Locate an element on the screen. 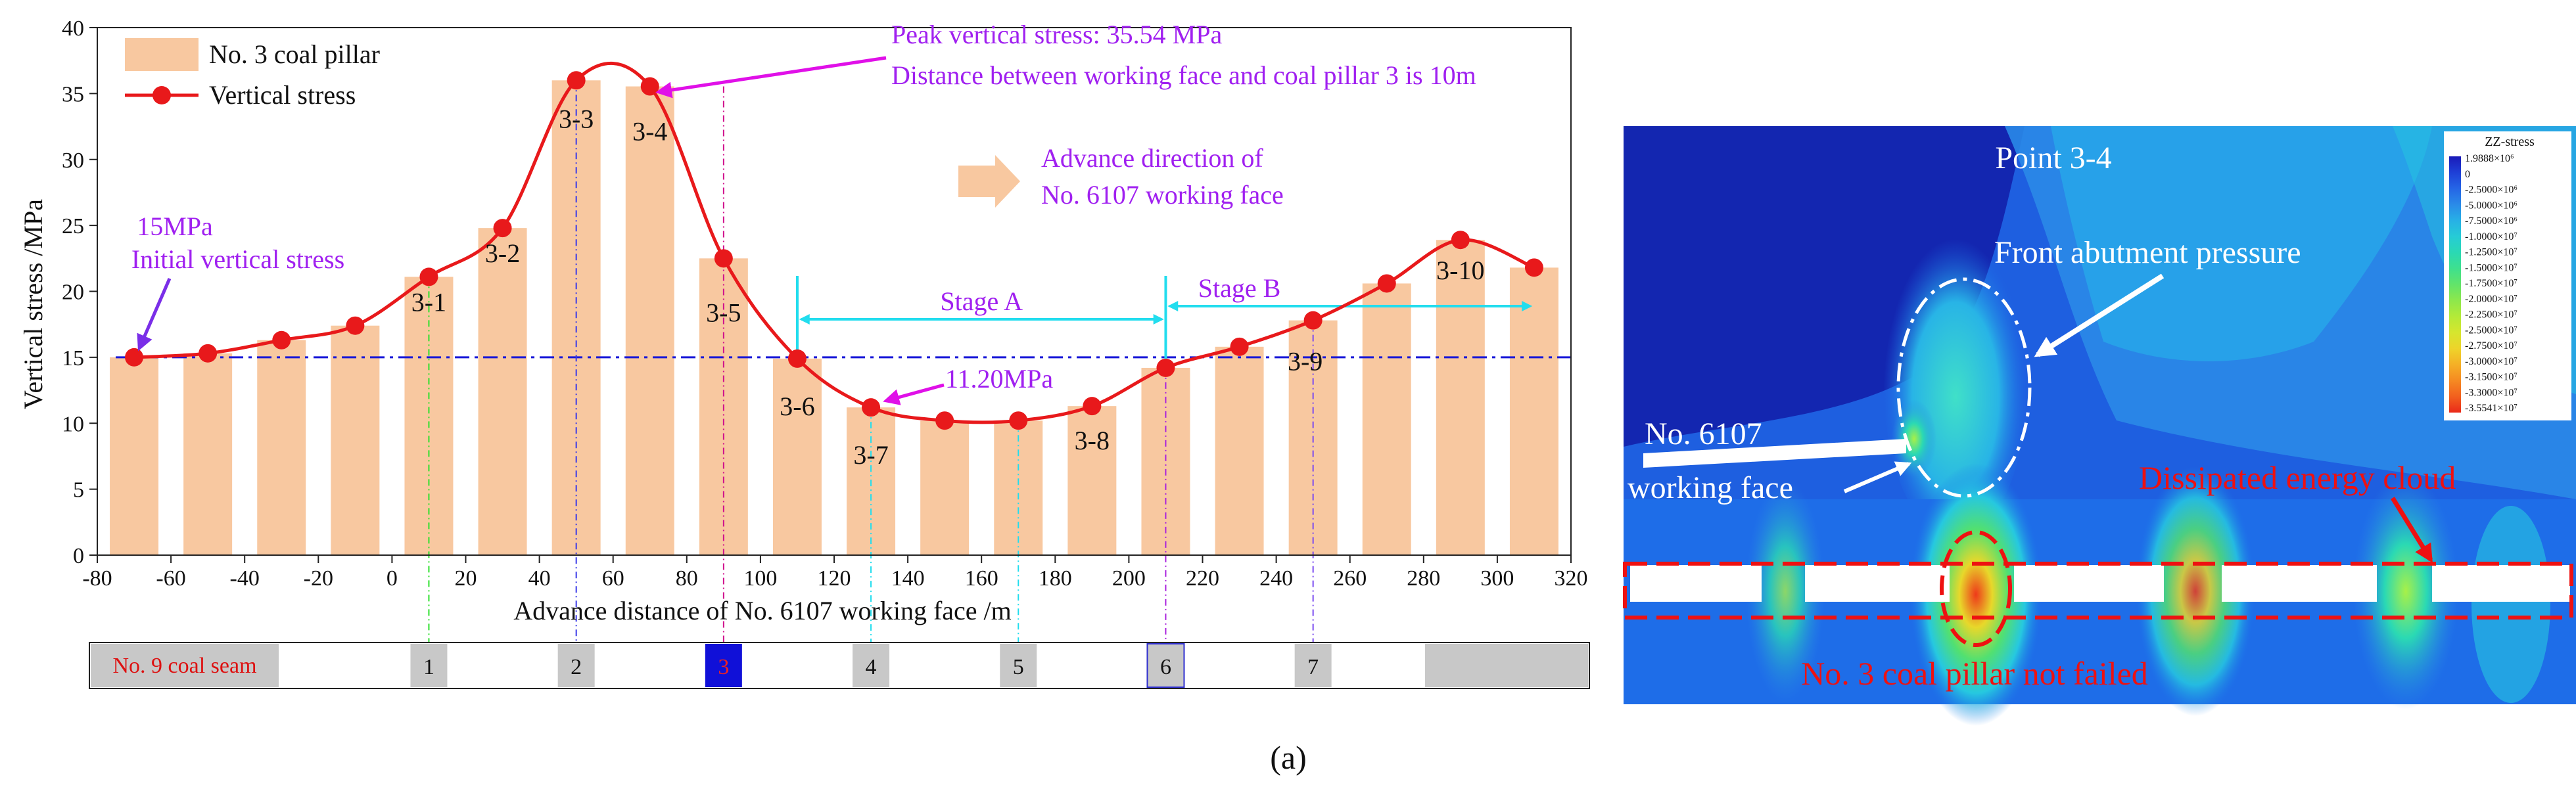  x-tick-label: 0 is located at coordinates (392, 578).